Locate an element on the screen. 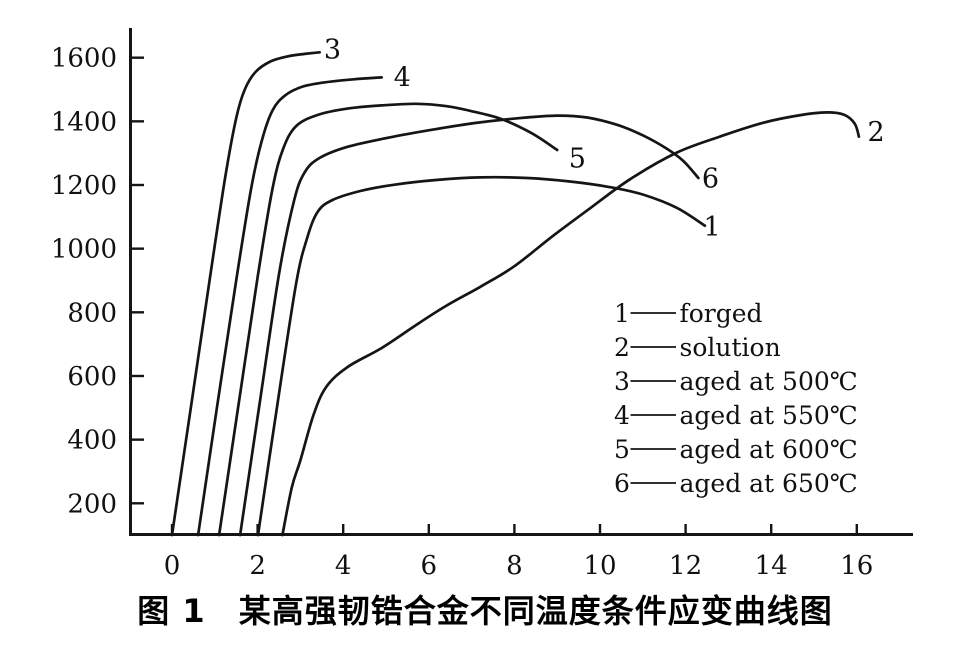 Image resolution: width=970 pixels, height=653 pixels. y-tick-label: 200 is located at coordinates (92, 504).